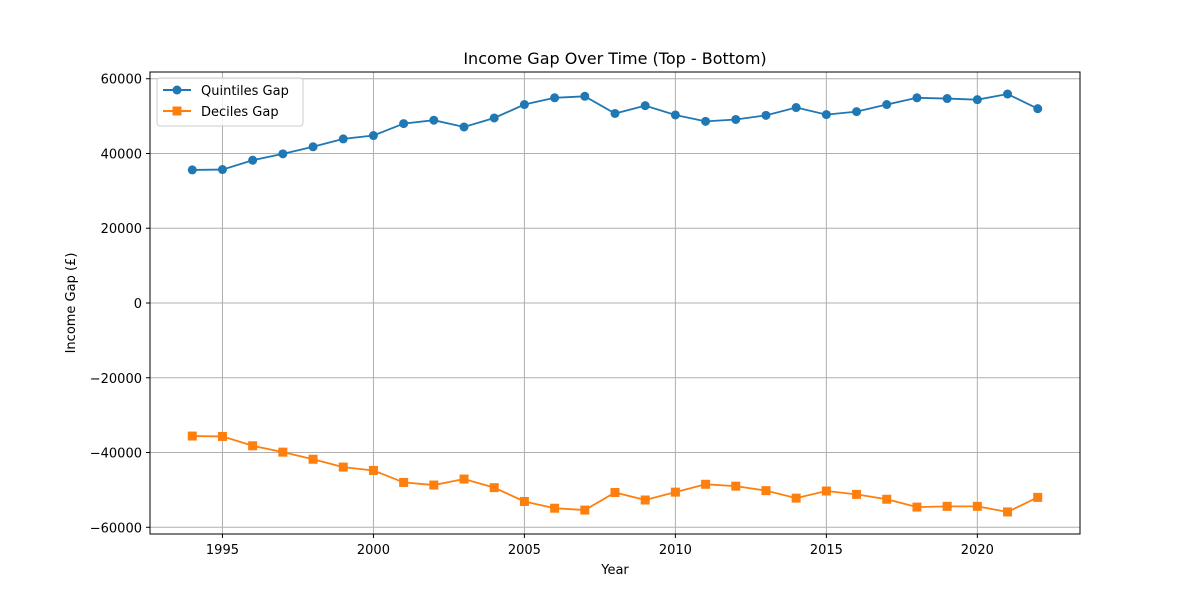  Describe the element at coordinates (524, 550) in the screenshot. I see `x-tick-label: 2005` at that location.